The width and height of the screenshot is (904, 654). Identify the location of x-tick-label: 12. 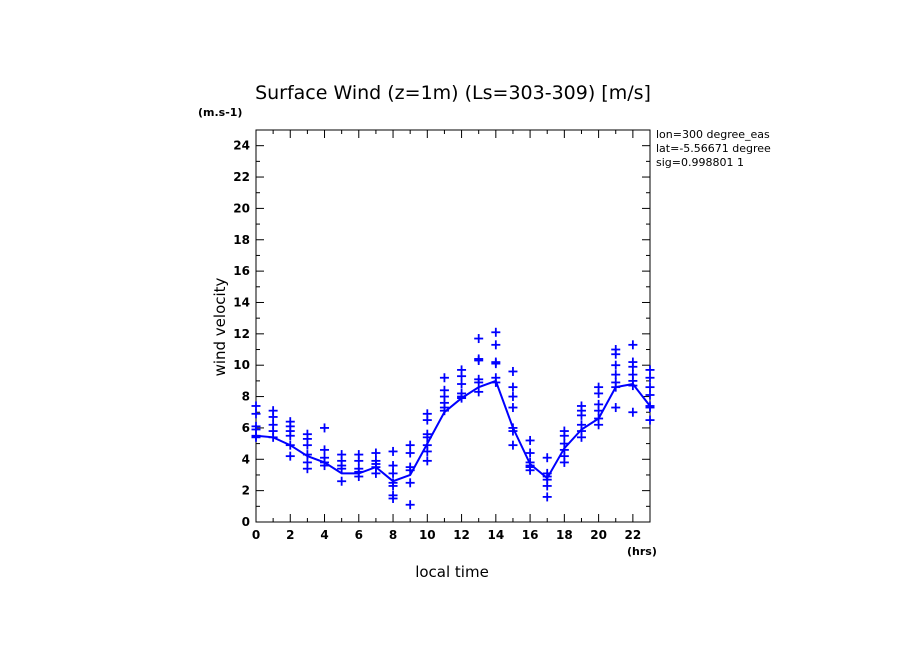
(461, 535).